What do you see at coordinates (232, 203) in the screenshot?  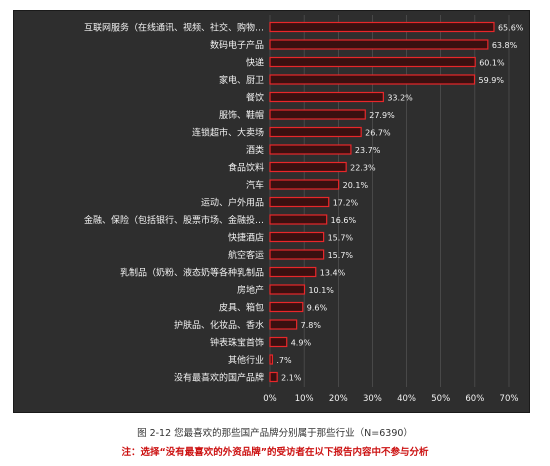 I see `category-label: 运动、户外用品` at bounding box center [232, 203].